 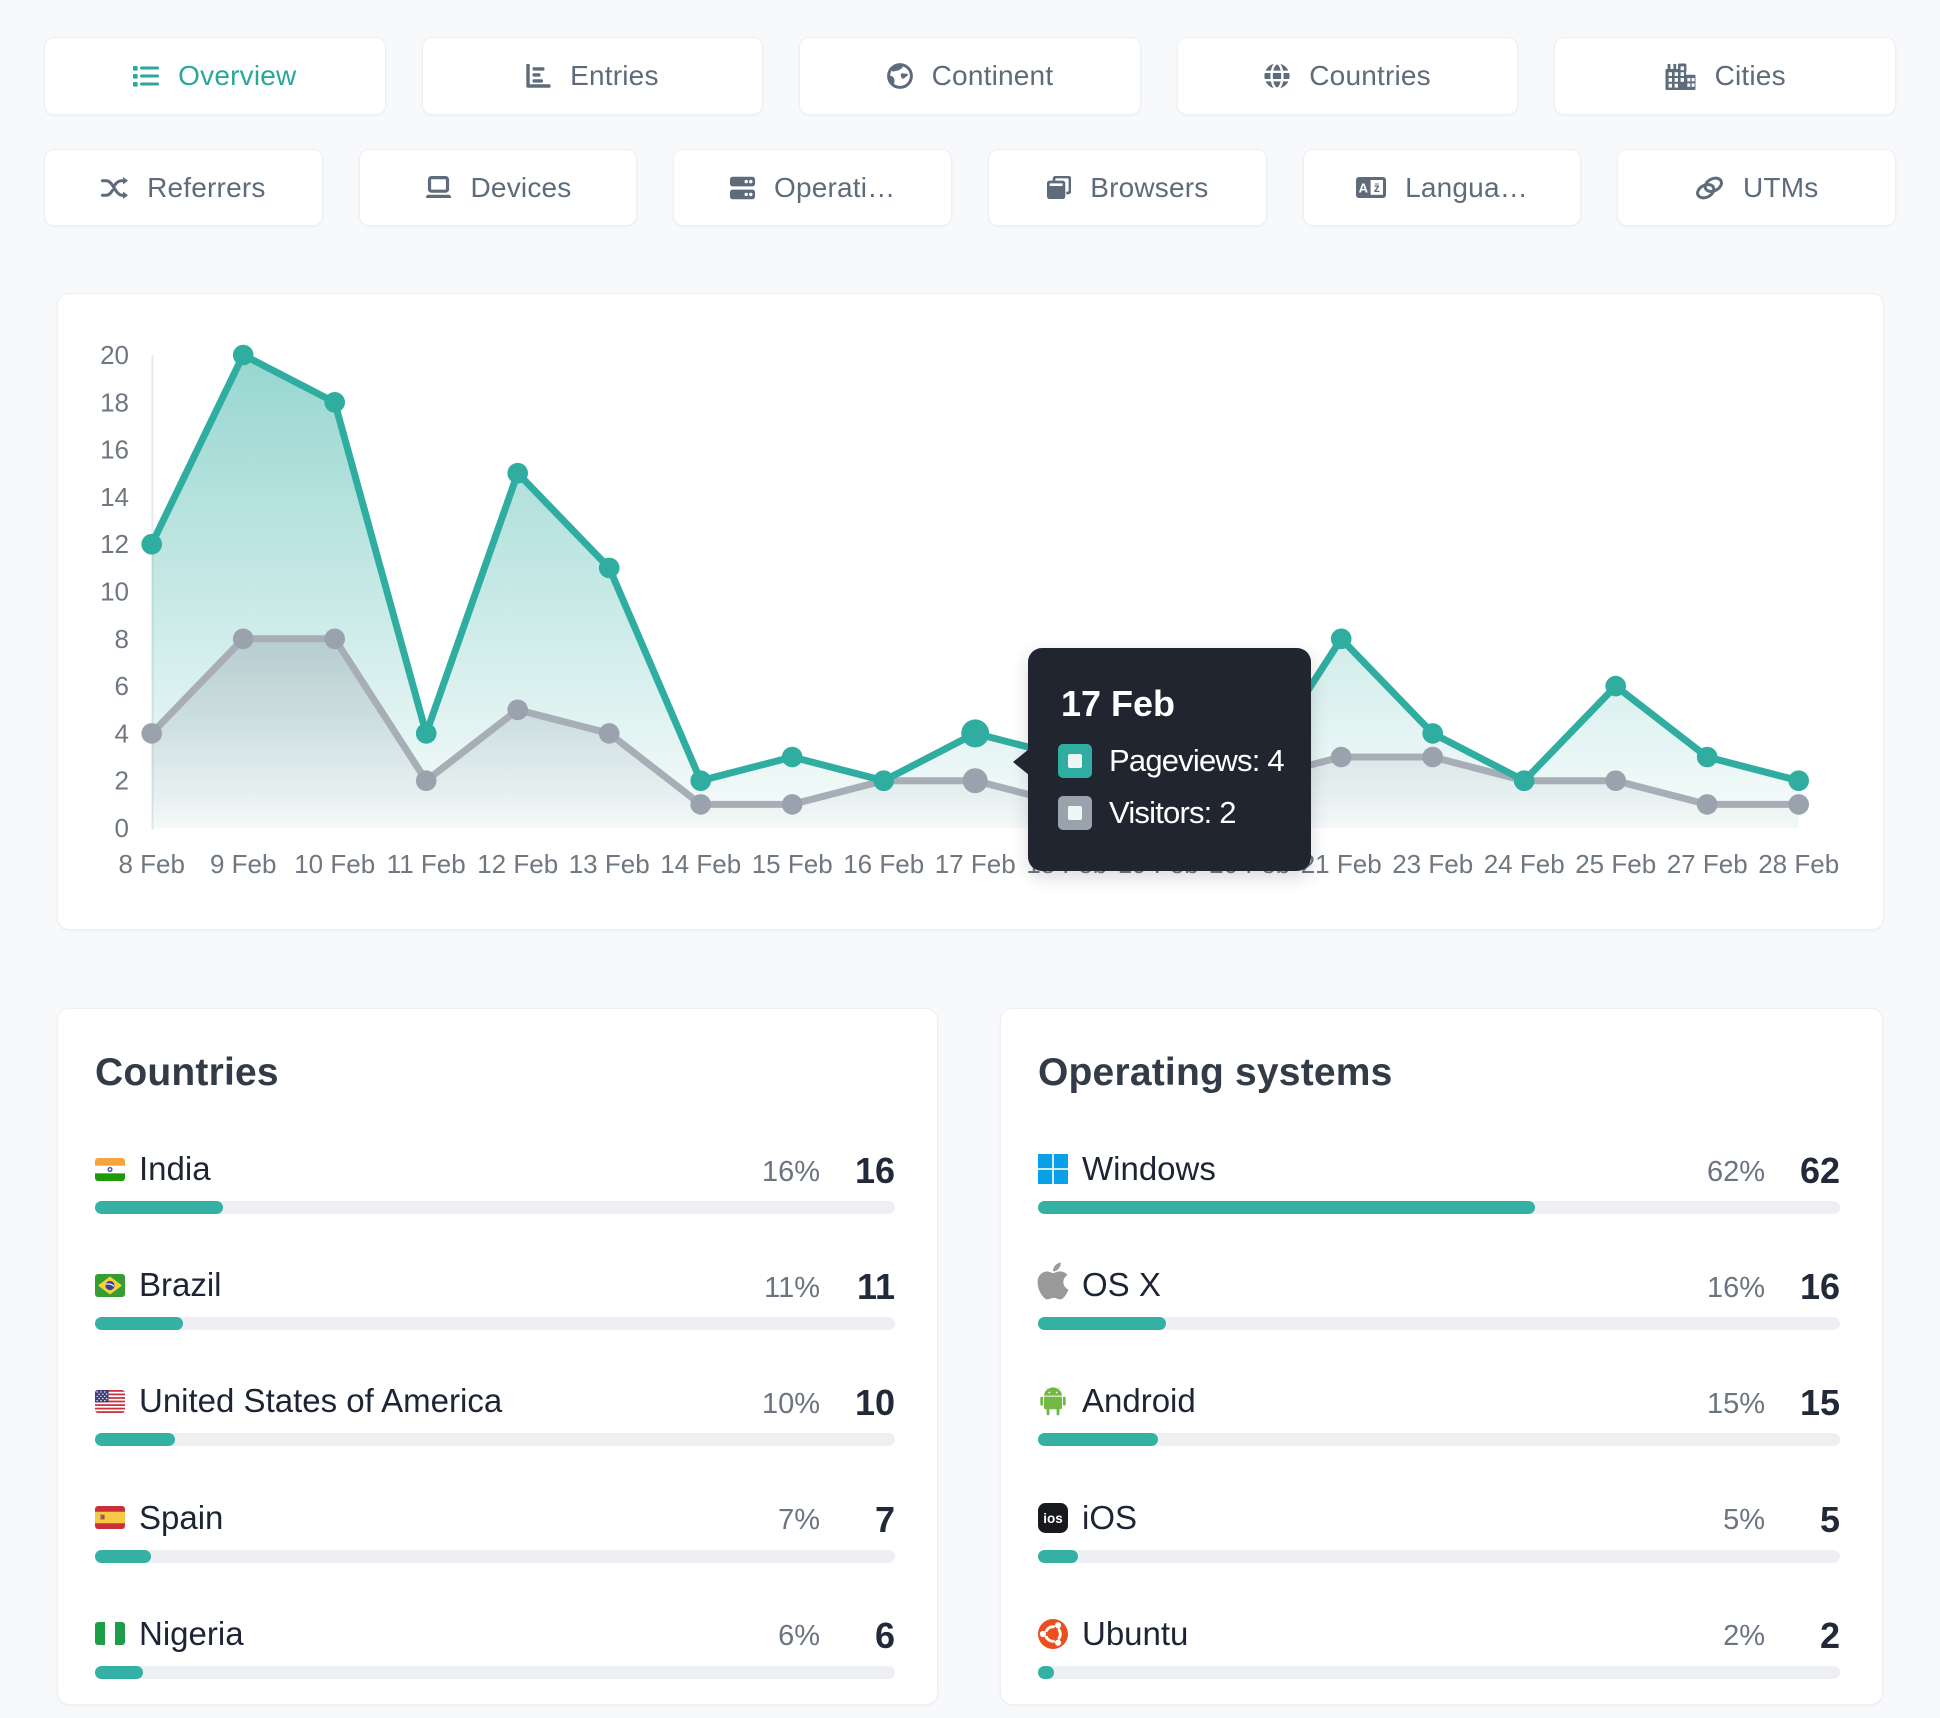 I want to click on svg-text: 4, so click(x=122, y=733).